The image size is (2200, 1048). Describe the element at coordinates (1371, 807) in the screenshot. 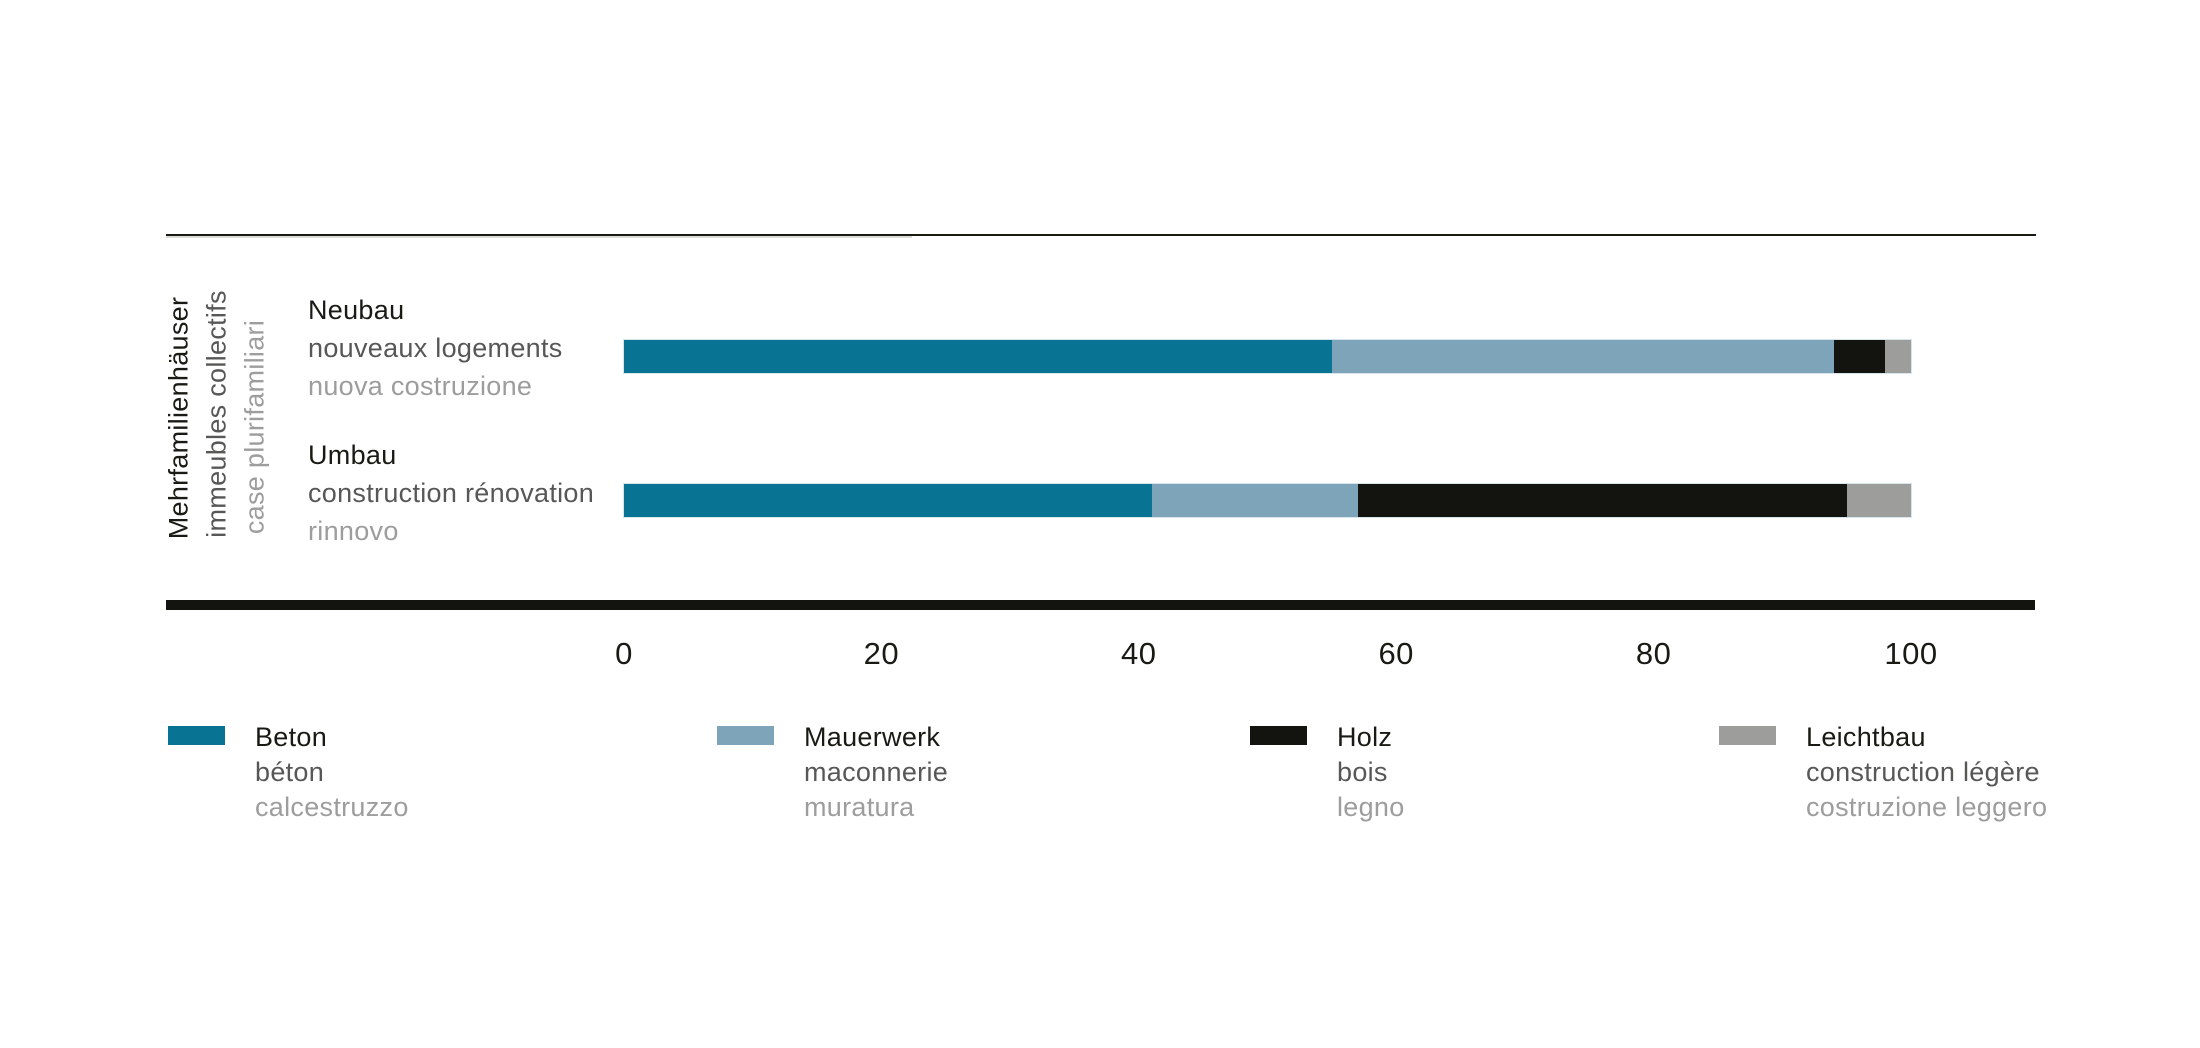

I see `legend-label-it: legno` at that location.